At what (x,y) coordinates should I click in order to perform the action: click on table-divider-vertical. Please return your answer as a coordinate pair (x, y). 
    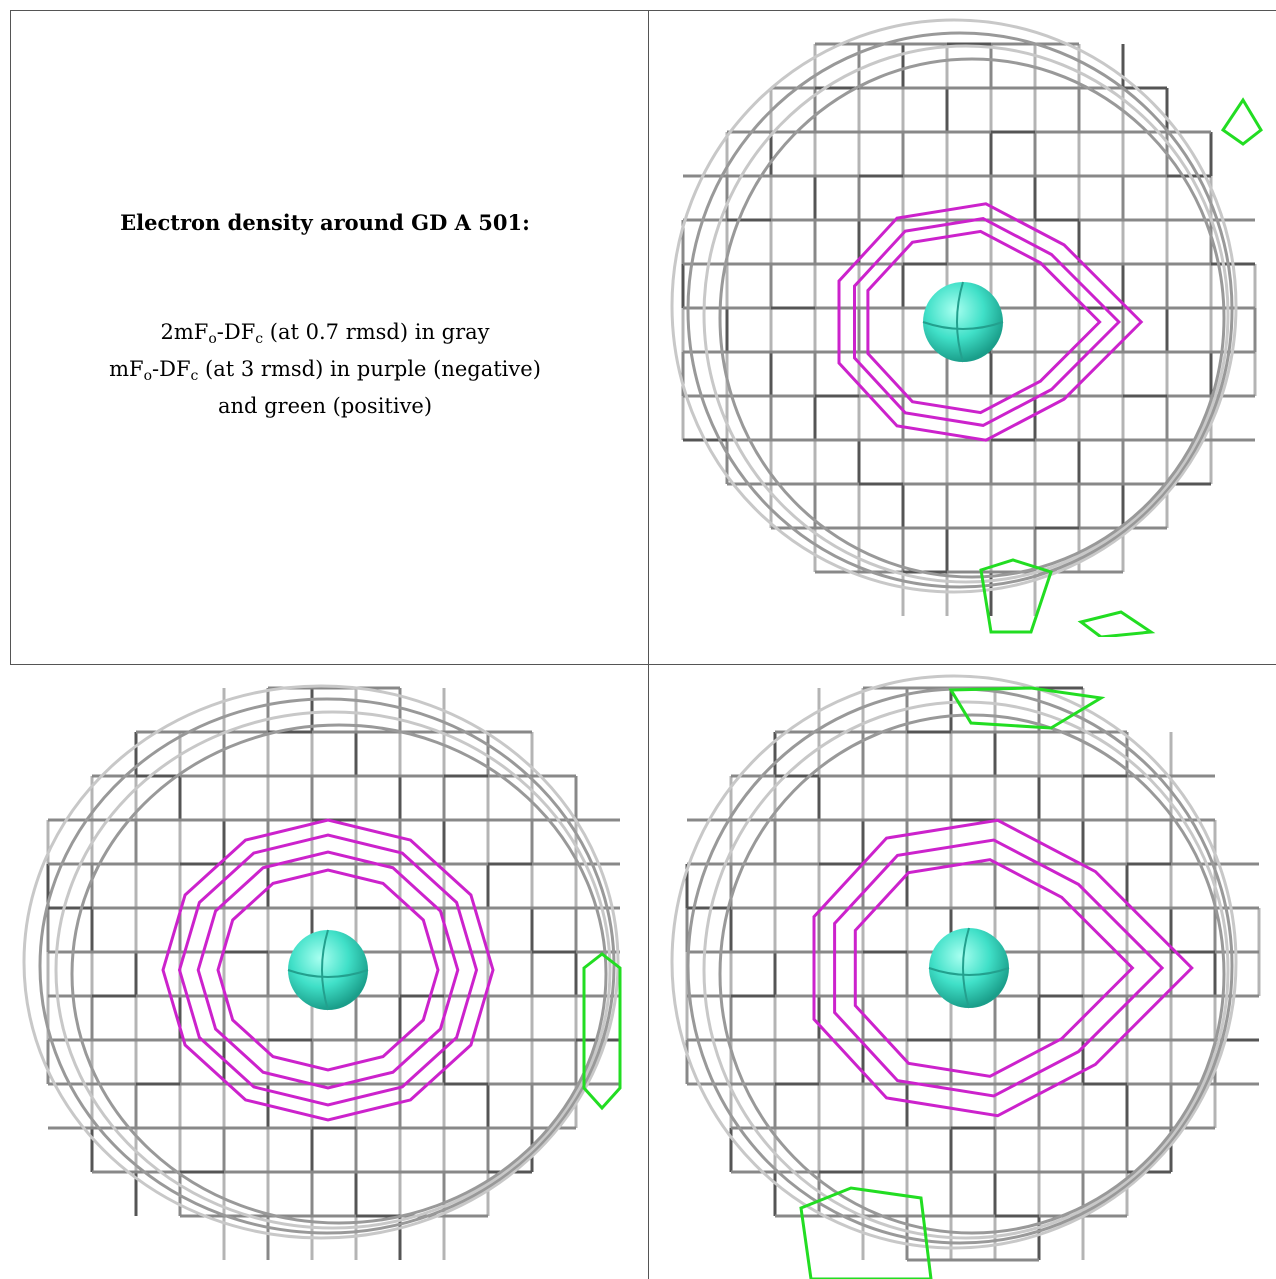
    Looking at the image, I should click on (648, 644).